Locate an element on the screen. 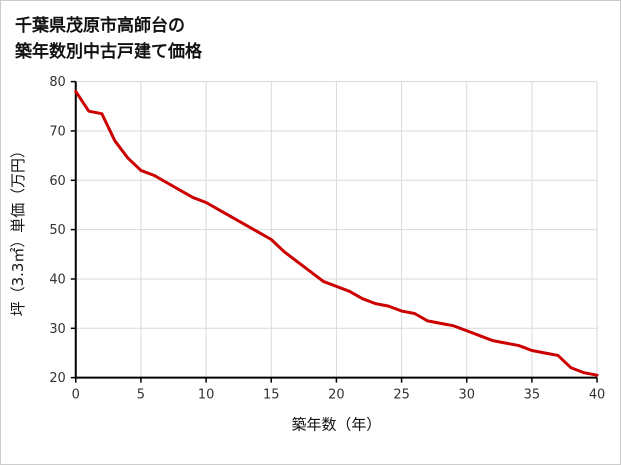 The width and height of the screenshot is (621, 465). x-tick-label: 15 is located at coordinates (271, 395).